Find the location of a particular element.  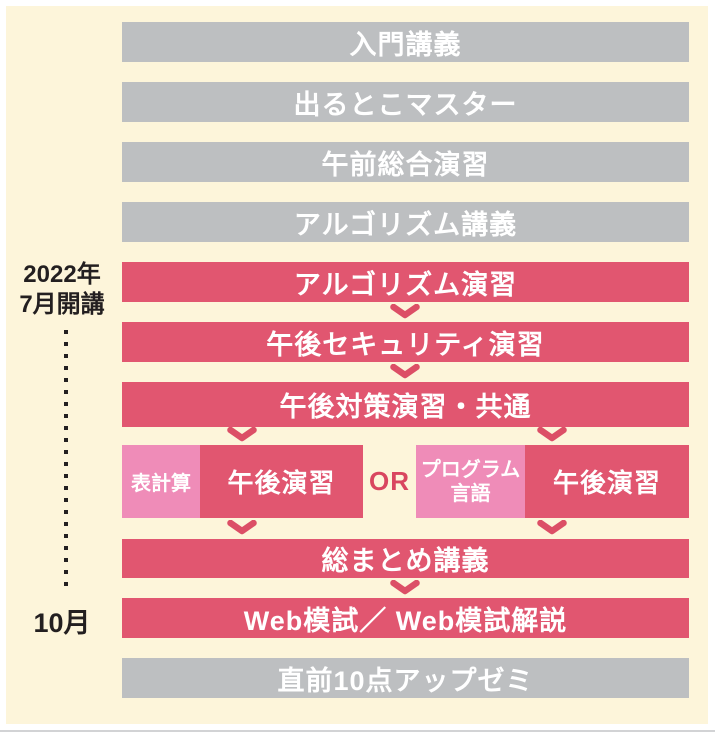

start-date-month: 7月開講 is located at coordinates (62, 304).